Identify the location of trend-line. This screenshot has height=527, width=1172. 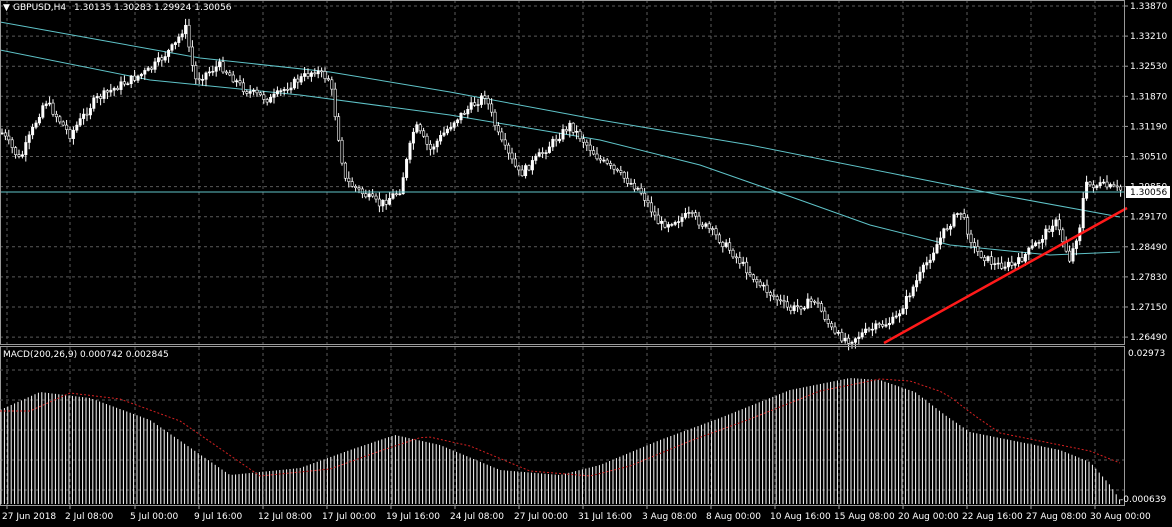
(1005, 275).